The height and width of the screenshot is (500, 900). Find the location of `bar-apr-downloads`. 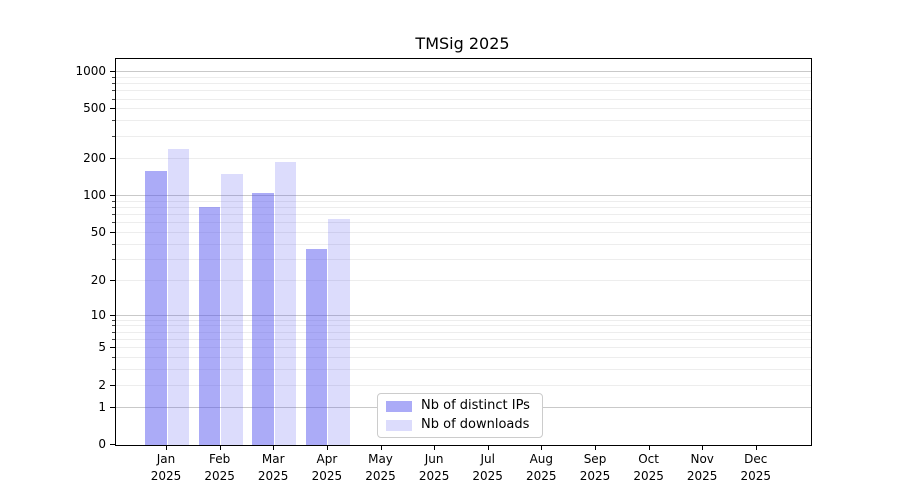

bar-apr-downloads is located at coordinates (339, 331).